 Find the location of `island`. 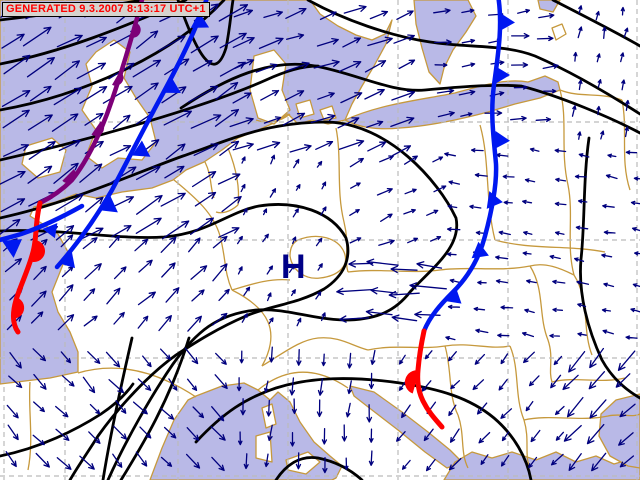

island is located at coordinates (559, 32).